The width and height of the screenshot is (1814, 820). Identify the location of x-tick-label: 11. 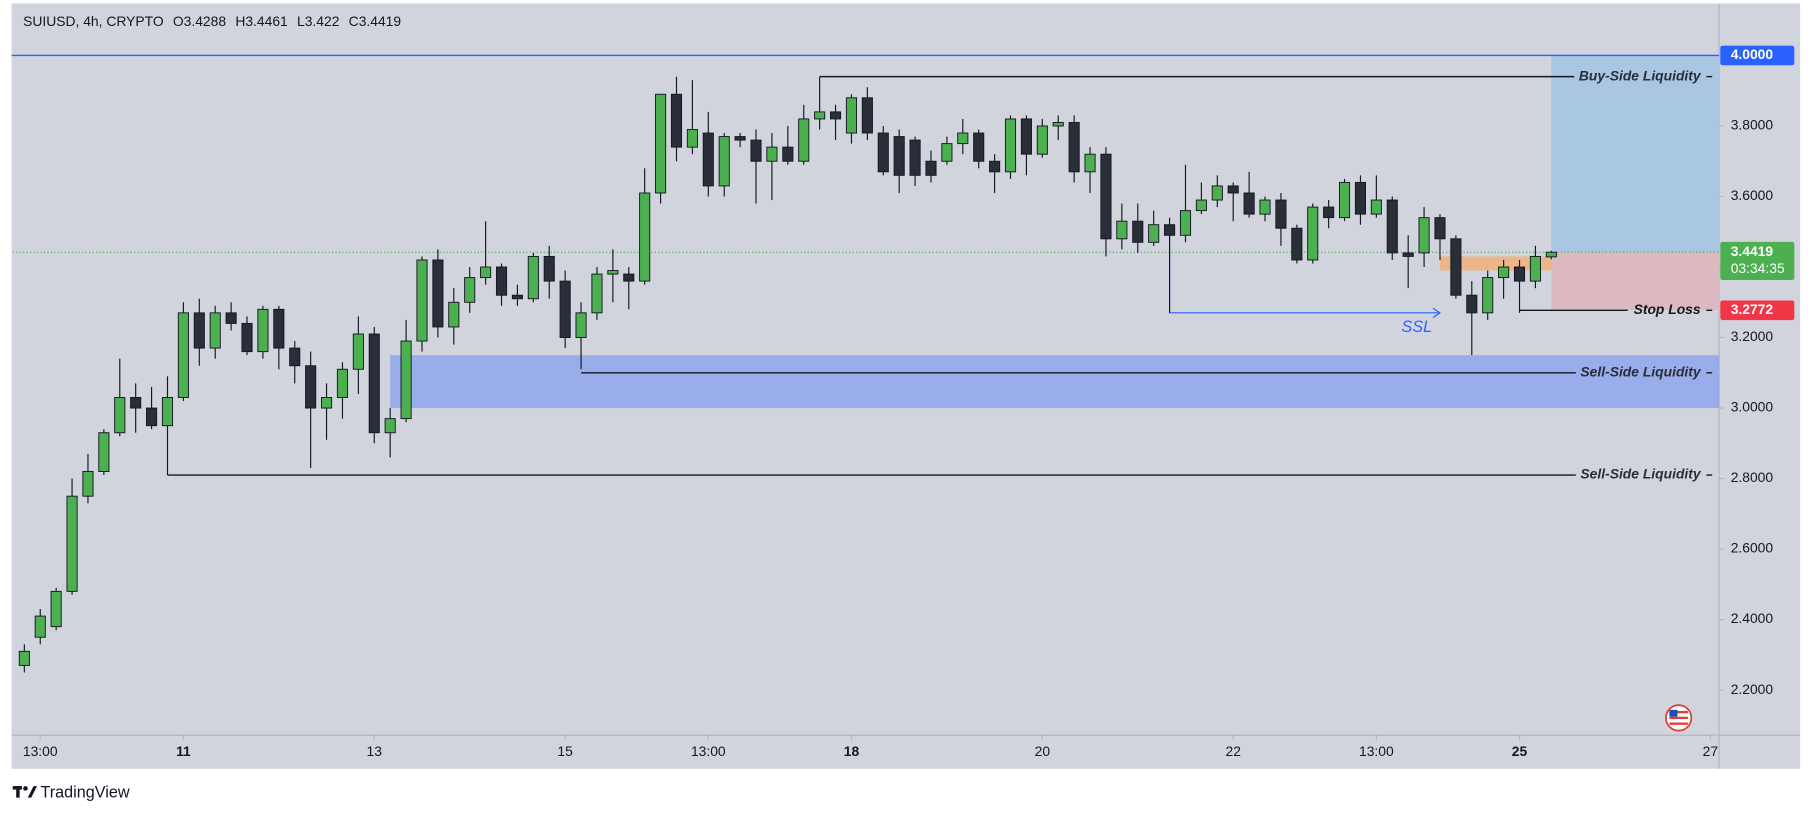
(183, 751).